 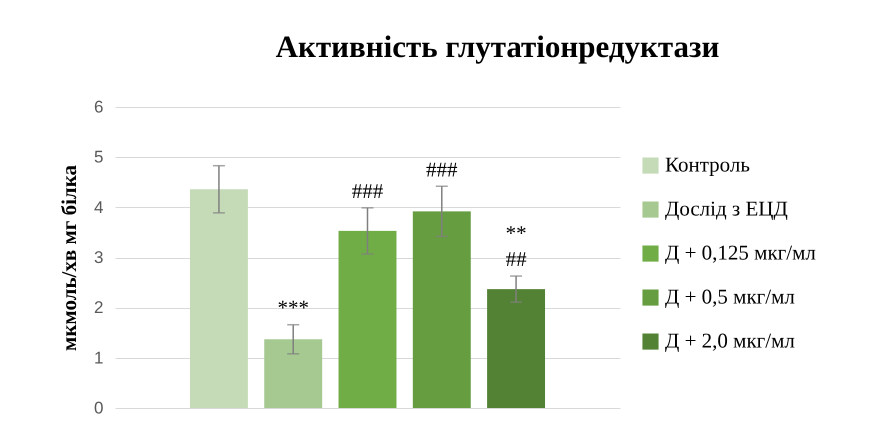 What do you see at coordinates (517, 246) in the screenshot?
I see `data-label: ** ##` at bounding box center [517, 246].